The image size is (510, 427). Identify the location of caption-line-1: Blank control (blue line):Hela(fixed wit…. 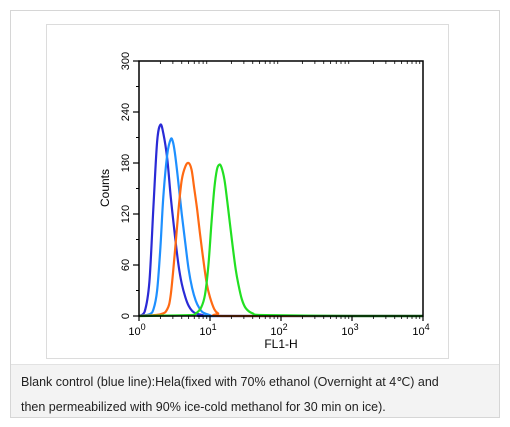
(230, 382).